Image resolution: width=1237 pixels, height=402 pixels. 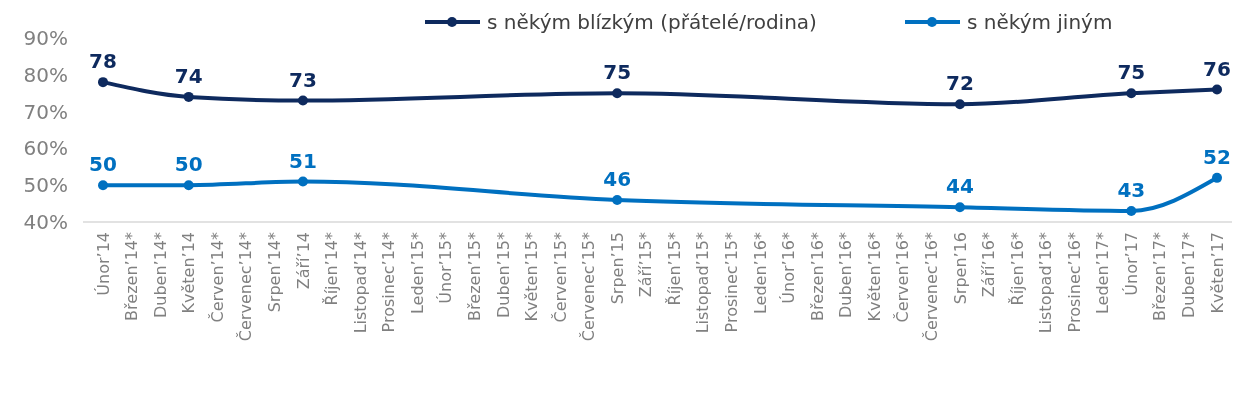 What do you see at coordinates (45, 74) in the screenshot?
I see `y-tick-label: 80%` at bounding box center [45, 74].